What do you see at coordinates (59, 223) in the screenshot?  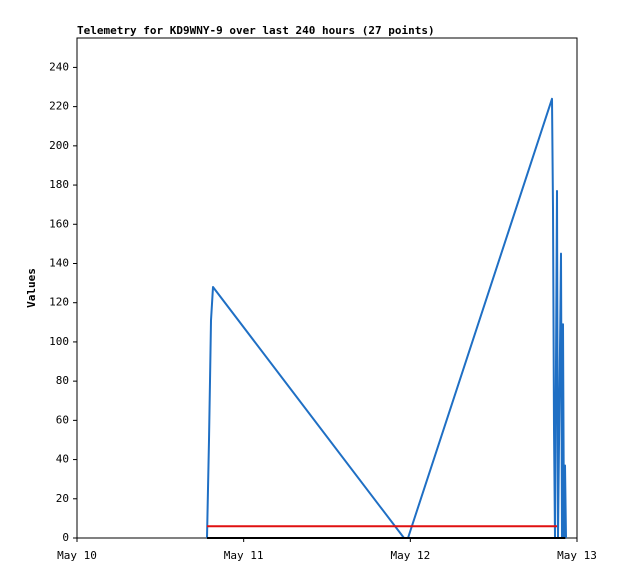 I see `y-tick-label: 160` at bounding box center [59, 223].